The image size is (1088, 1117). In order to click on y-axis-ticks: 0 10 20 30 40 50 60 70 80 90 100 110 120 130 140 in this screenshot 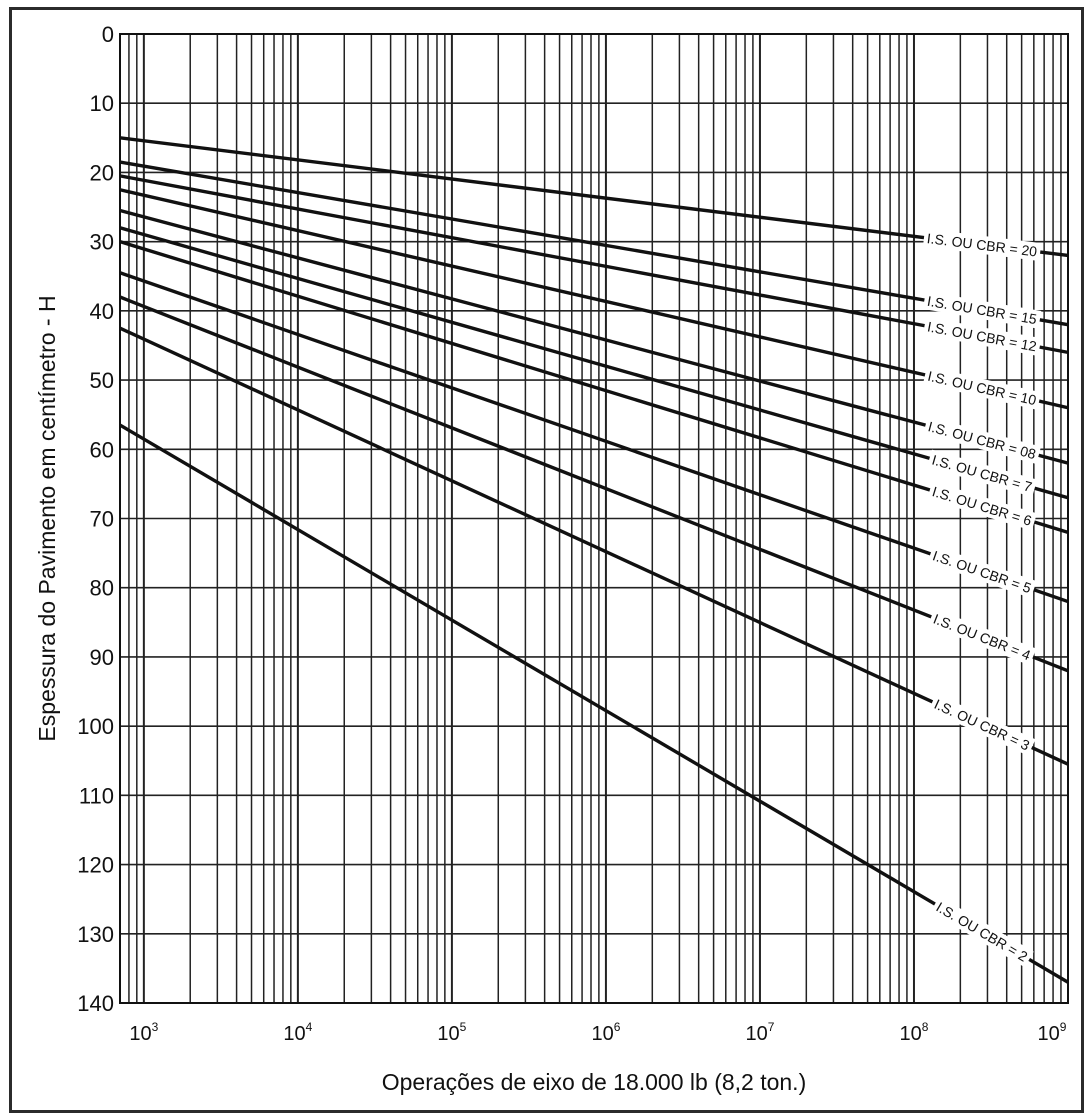, I will do `click(95, 519)`.